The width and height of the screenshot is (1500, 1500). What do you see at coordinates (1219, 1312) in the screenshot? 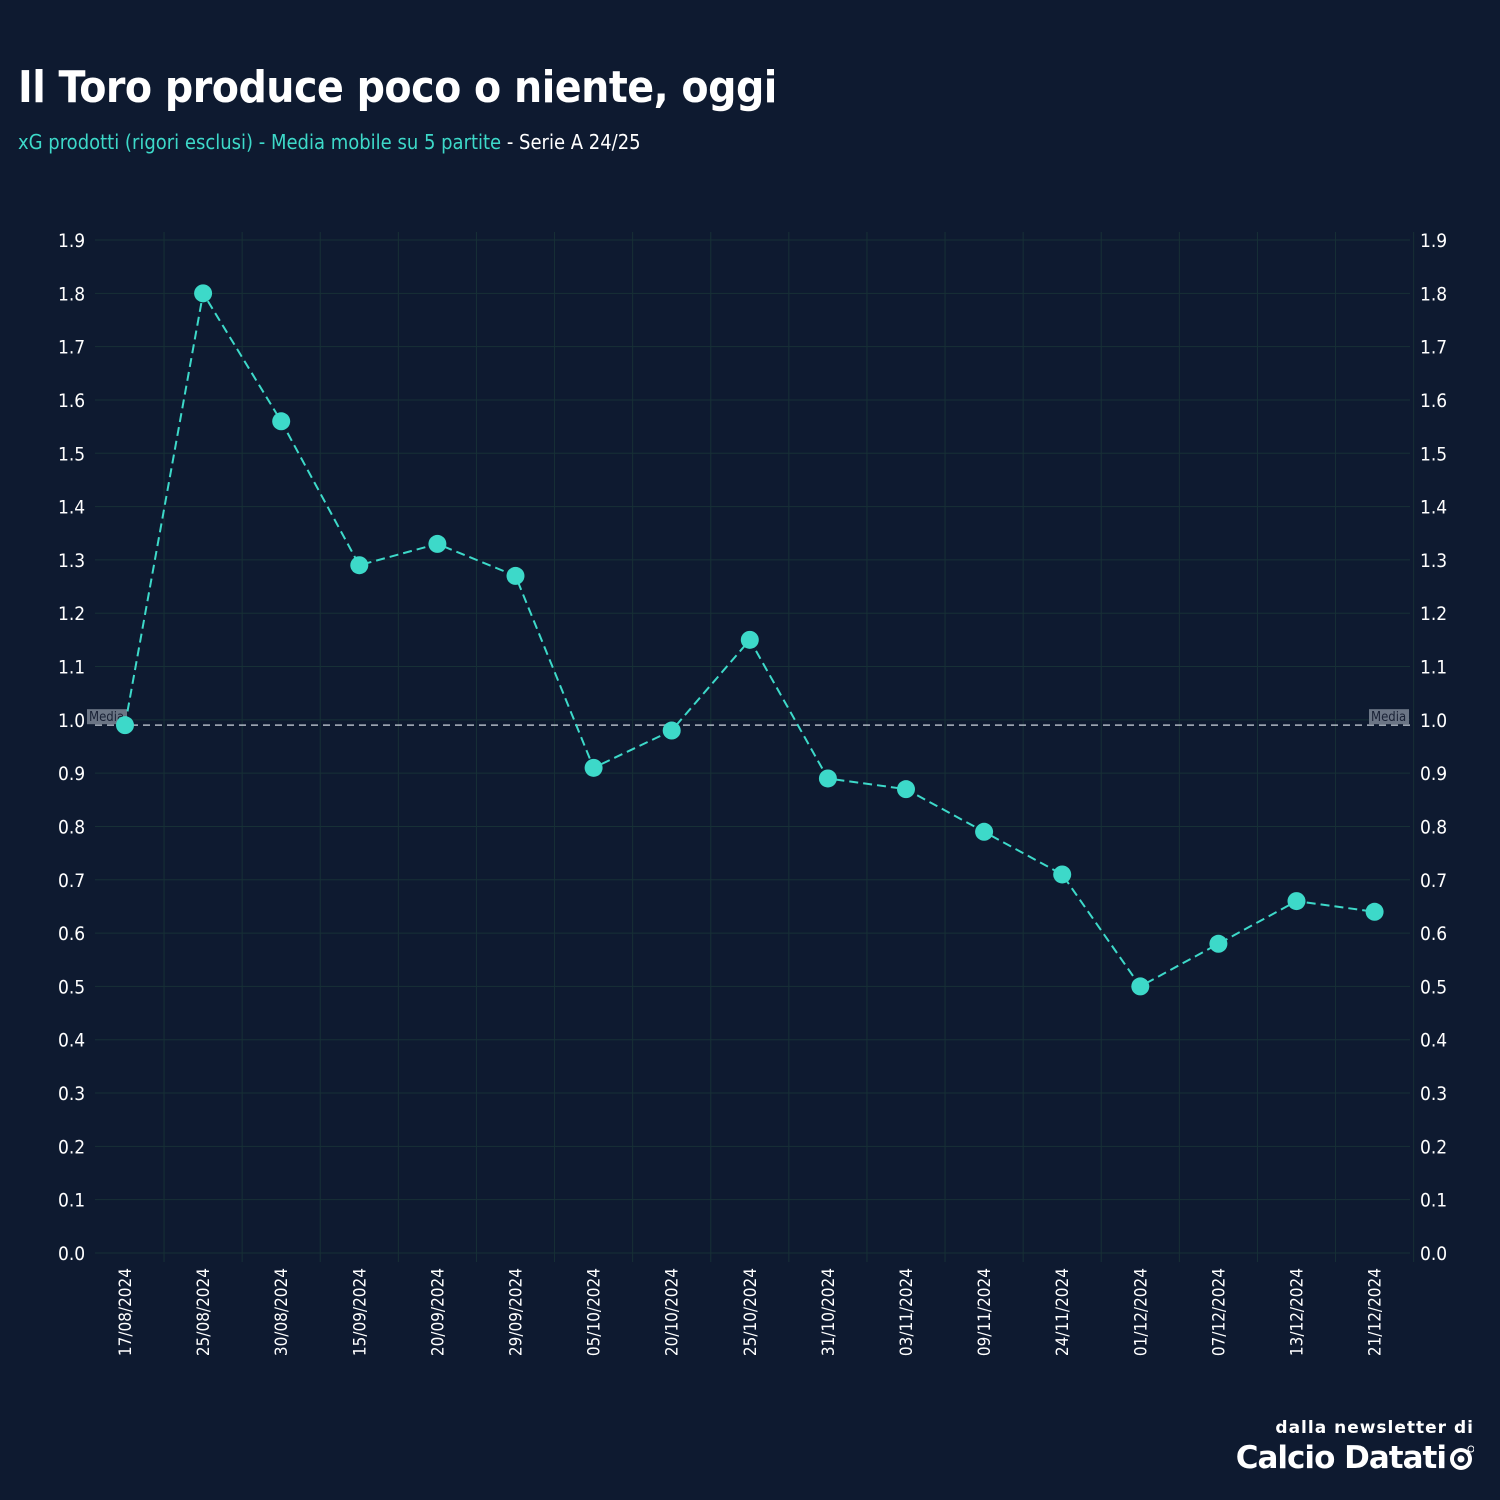
I see `x-tick-label: 07/12/2024` at bounding box center [1219, 1312].